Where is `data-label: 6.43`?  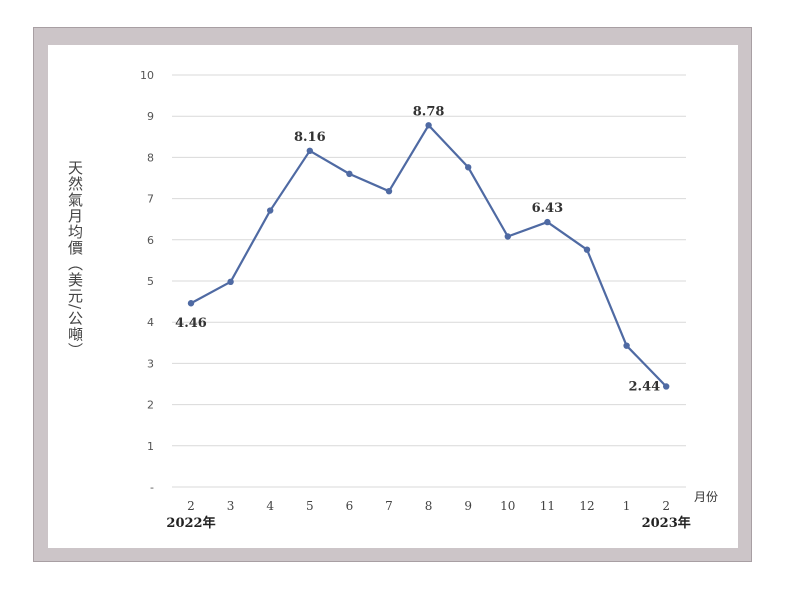 data-label: 6.43 is located at coordinates (548, 208).